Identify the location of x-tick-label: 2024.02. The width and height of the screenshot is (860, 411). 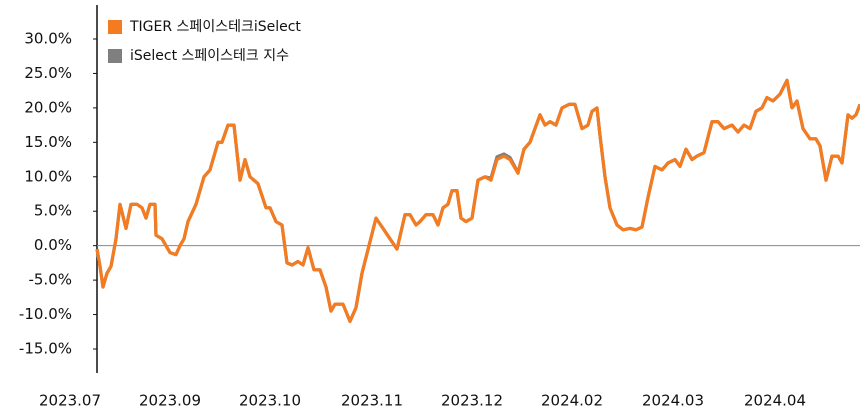
(572, 401).